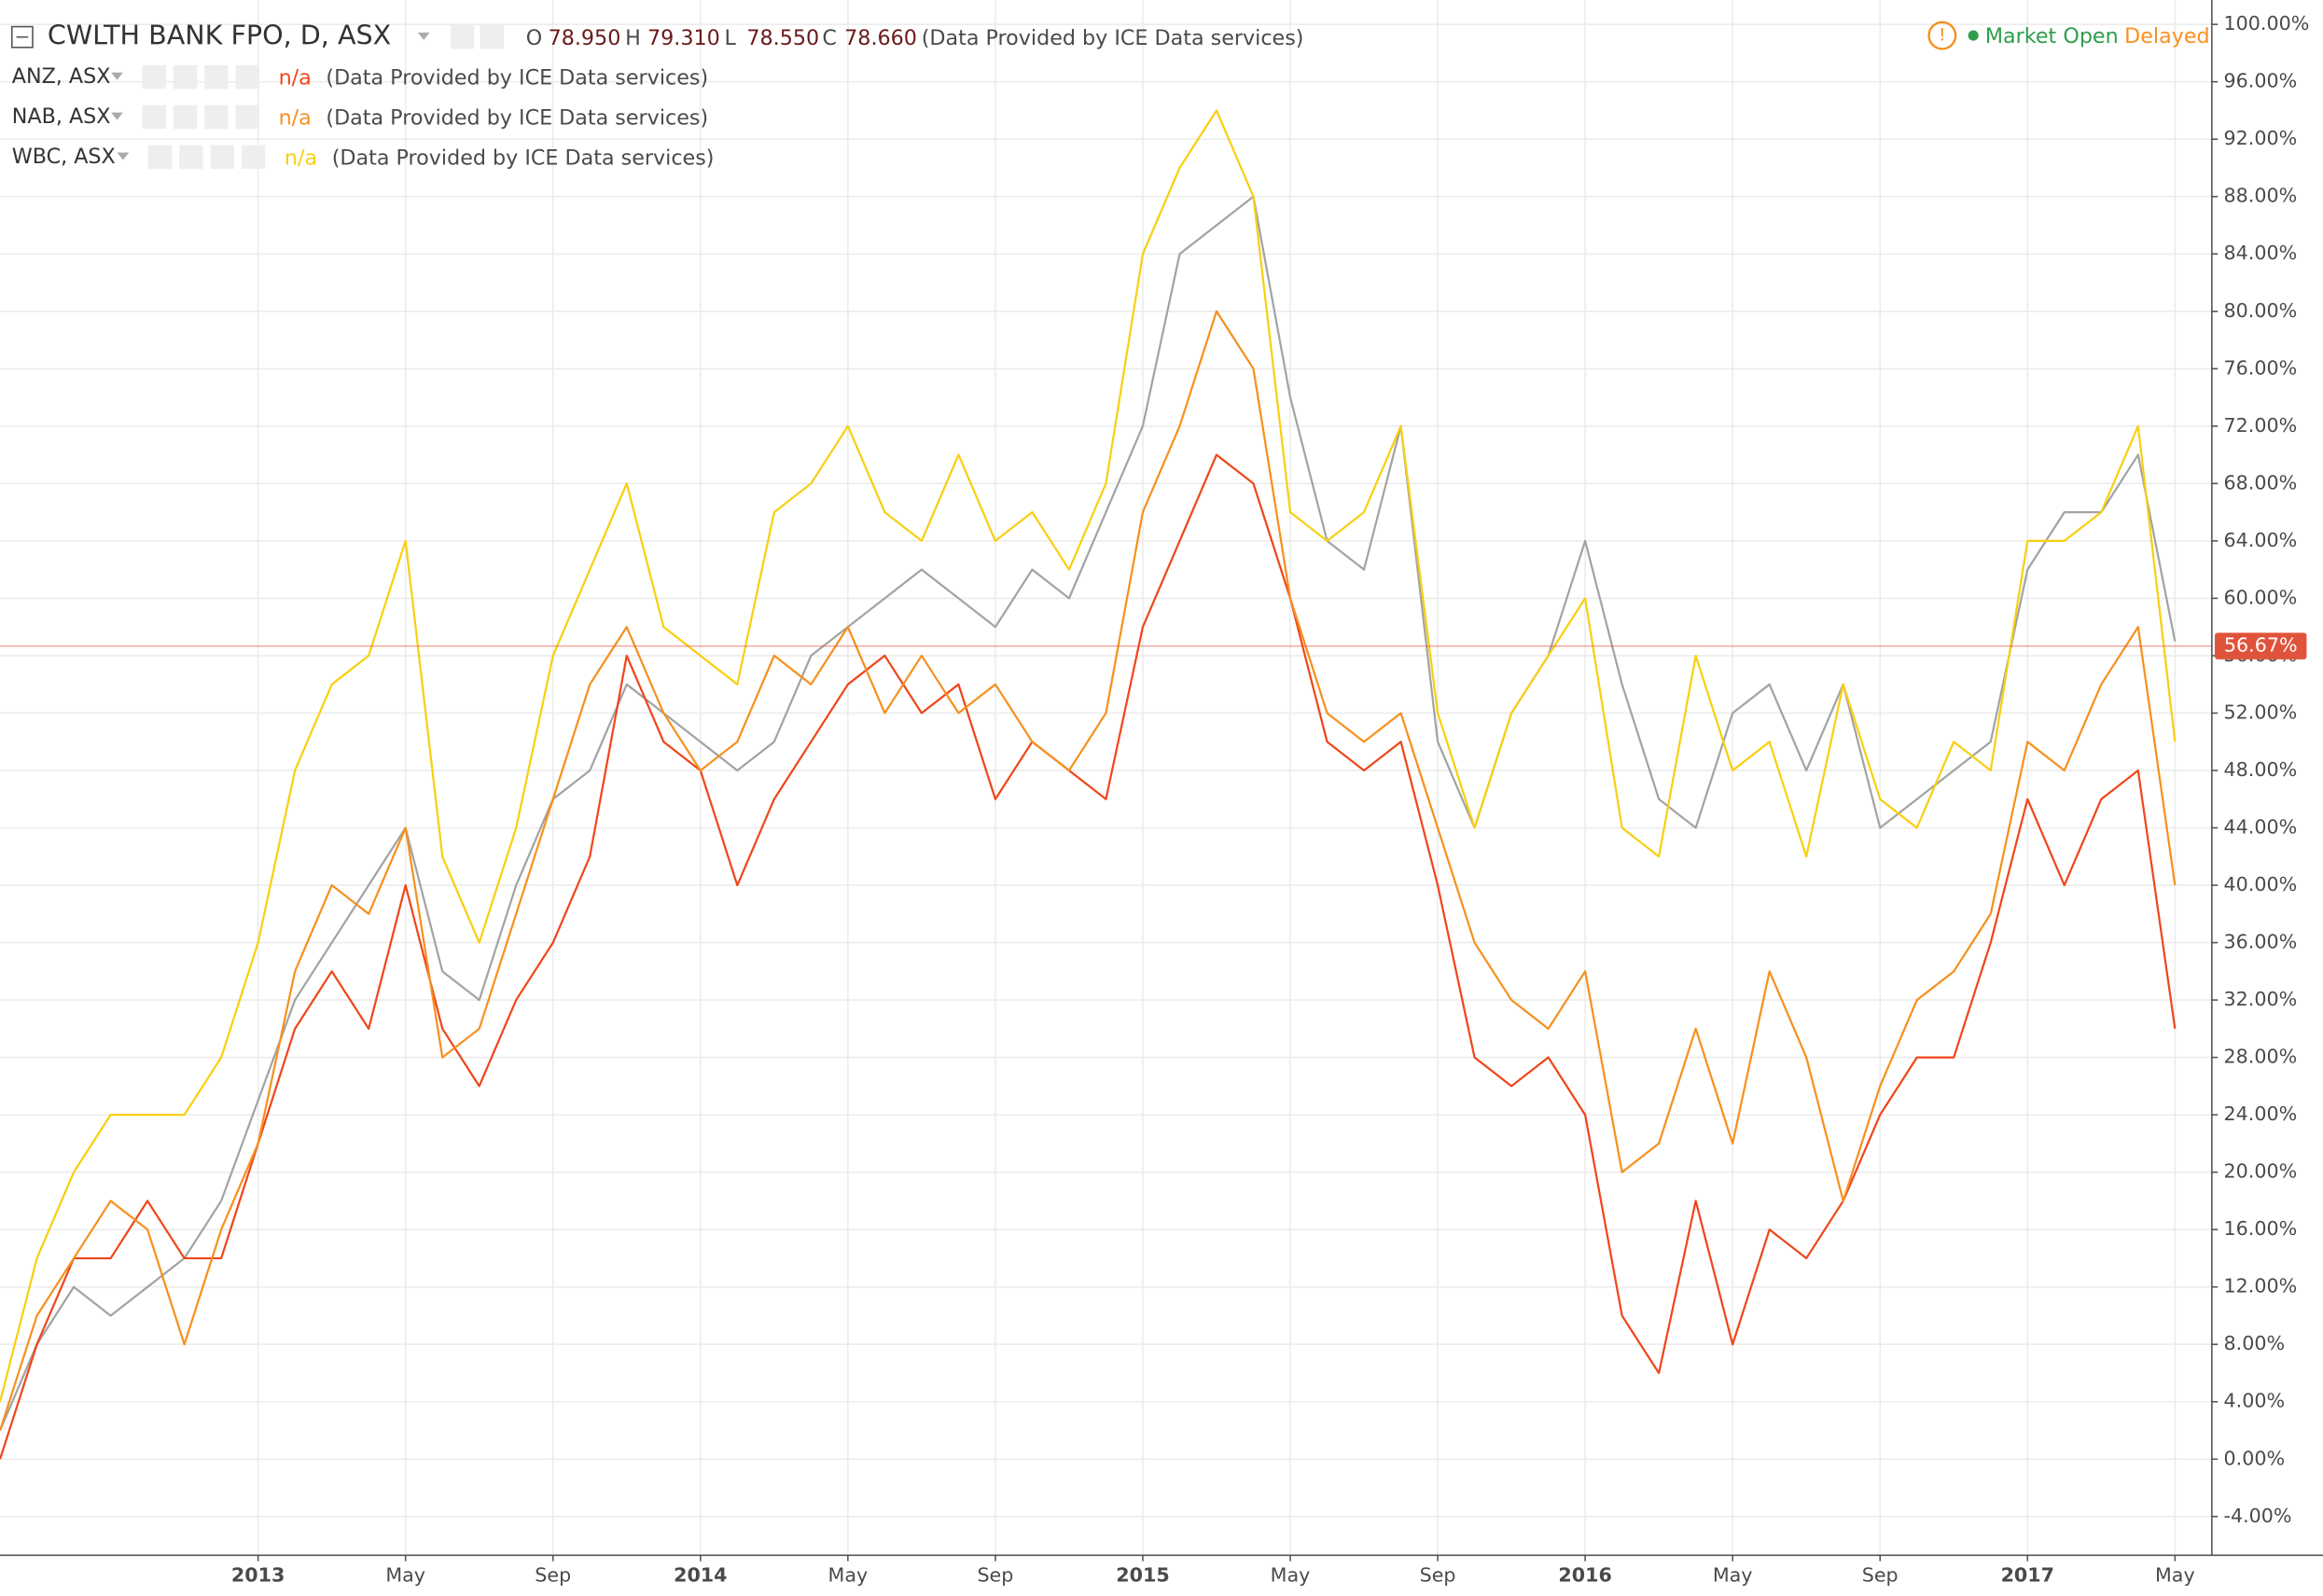 Image resolution: width=2323 pixels, height=1596 pixels. What do you see at coordinates (683, 38) in the screenshot?
I see `ohlc-value: 79.310` at bounding box center [683, 38].